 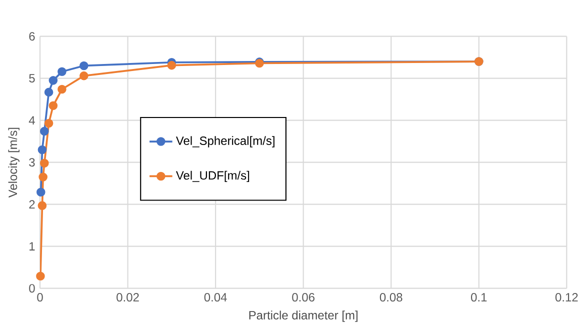 I want to click on x-tick-label: 0.04, so click(x=215, y=297).